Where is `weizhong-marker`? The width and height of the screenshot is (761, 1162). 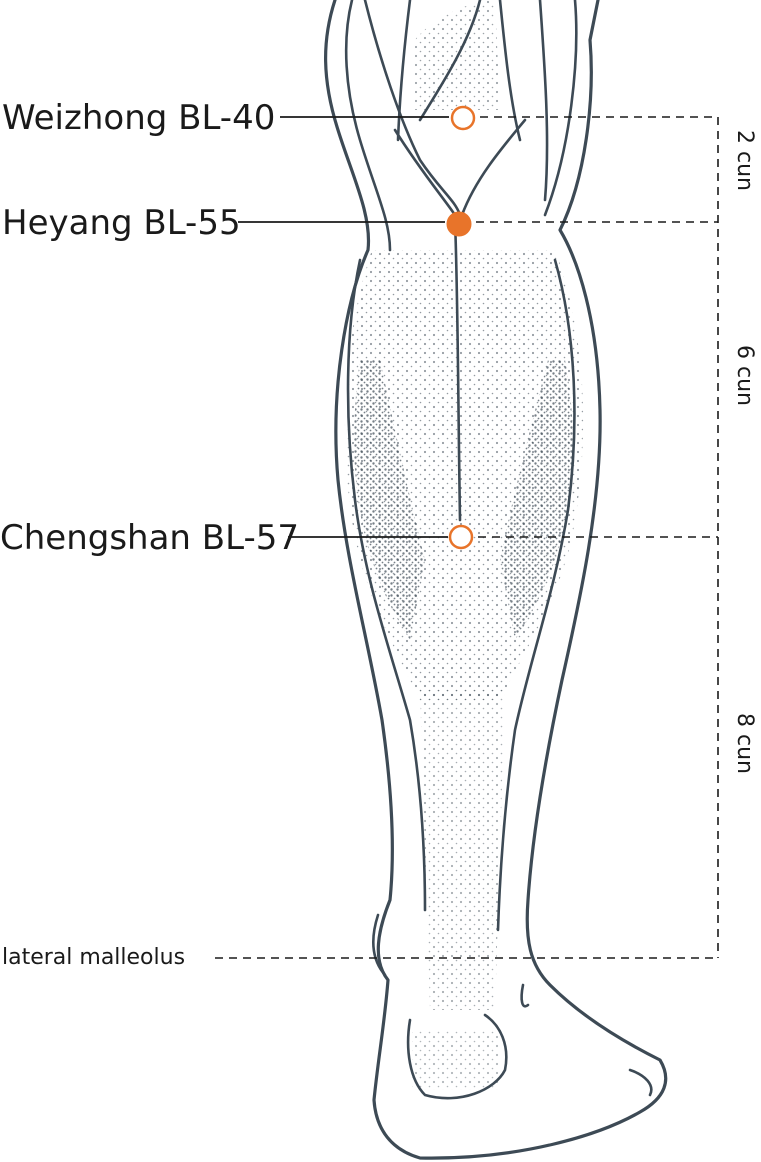 weizhong-marker is located at coordinates (463, 118).